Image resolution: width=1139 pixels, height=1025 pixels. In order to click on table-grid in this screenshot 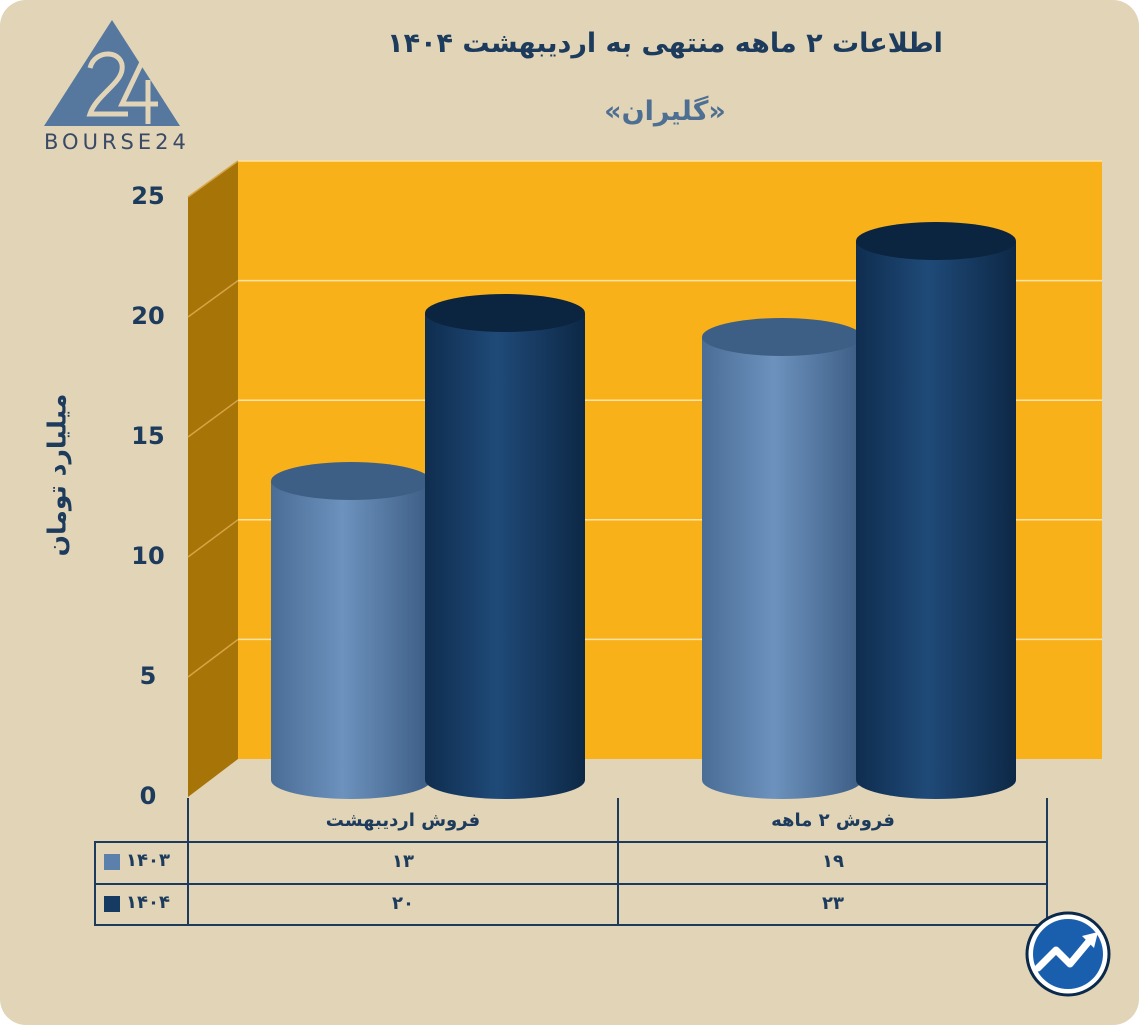, I will do `click(571, 862)`.